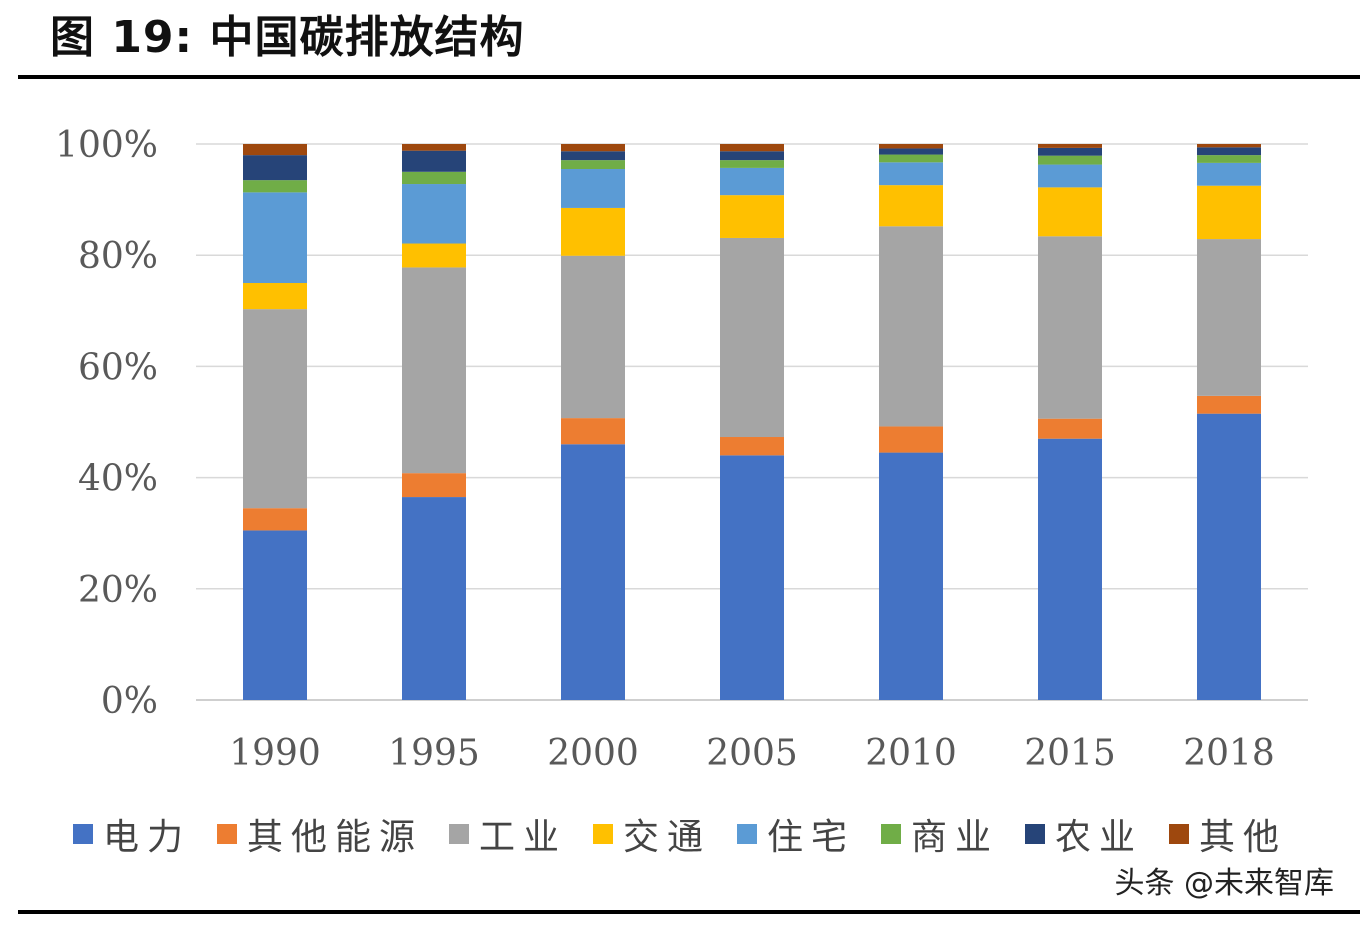  Describe the element at coordinates (689, 912) in the screenshot. I see `bottom-rule` at that location.